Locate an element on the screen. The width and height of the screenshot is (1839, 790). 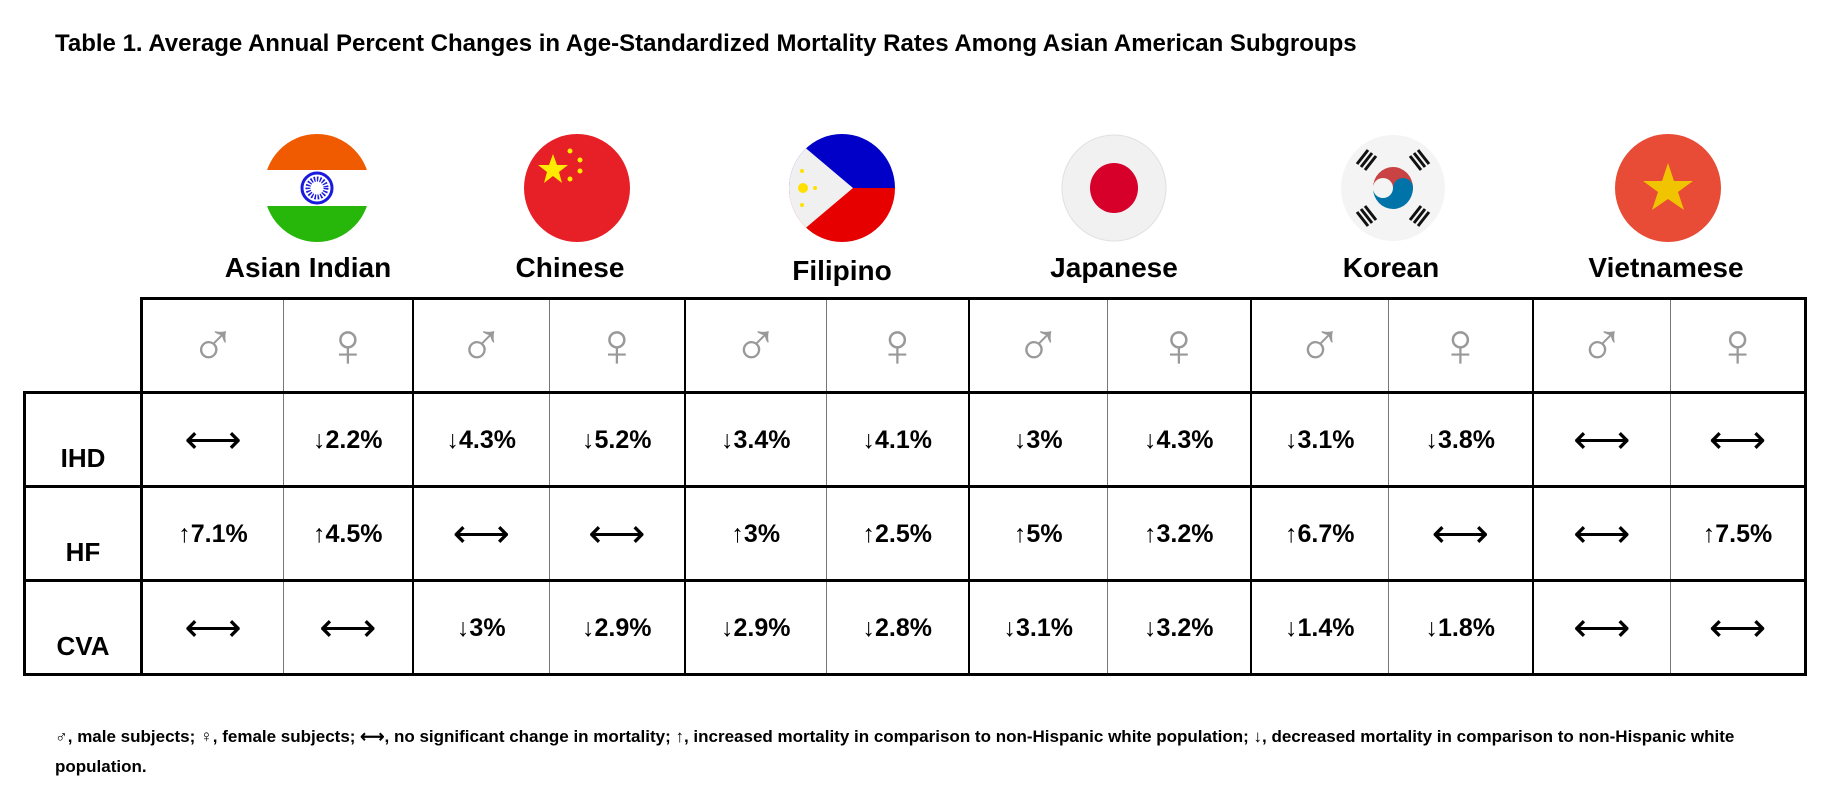
male-value-cell: ↑6.7% is located at coordinates (1319, 533).